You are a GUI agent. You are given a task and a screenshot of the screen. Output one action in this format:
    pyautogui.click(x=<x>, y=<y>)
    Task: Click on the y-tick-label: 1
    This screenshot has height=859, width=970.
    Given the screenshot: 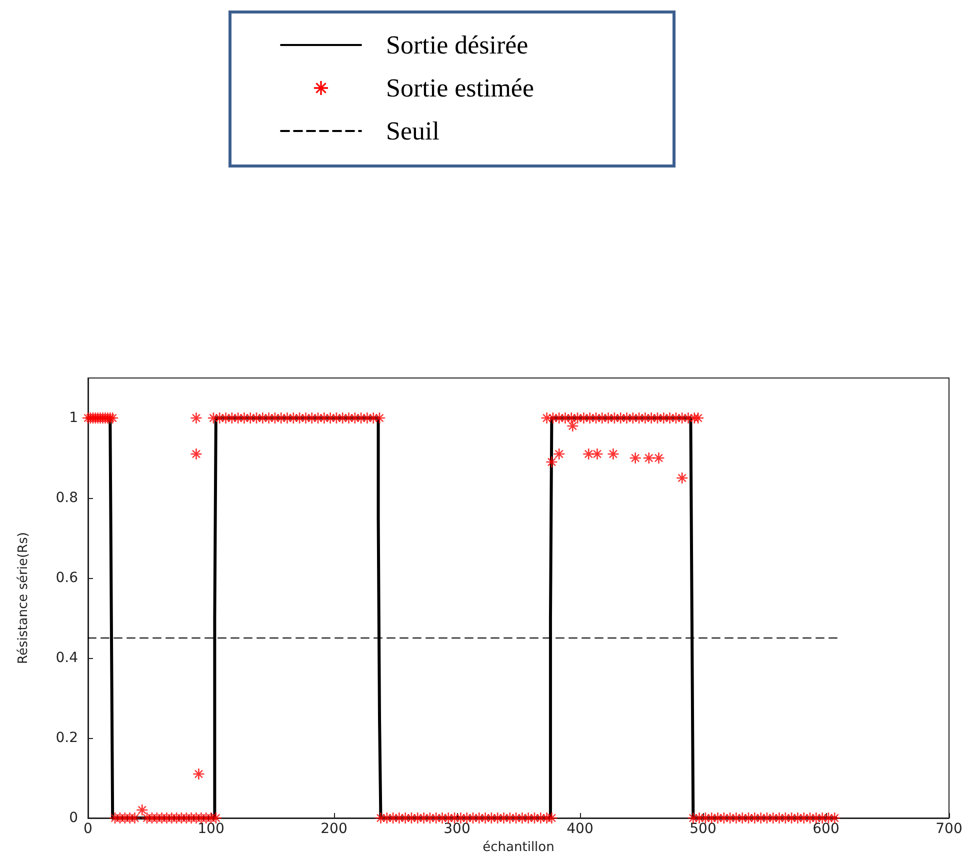 What is the action you would take?
    pyautogui.click(x=73, y=418)
    